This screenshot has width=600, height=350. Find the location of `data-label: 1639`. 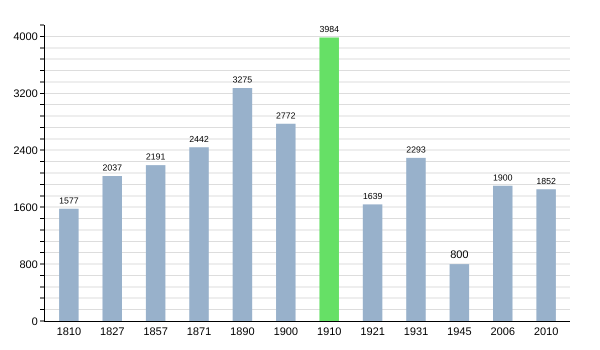

data-label: 1639 is located at coordinates (372, 195).